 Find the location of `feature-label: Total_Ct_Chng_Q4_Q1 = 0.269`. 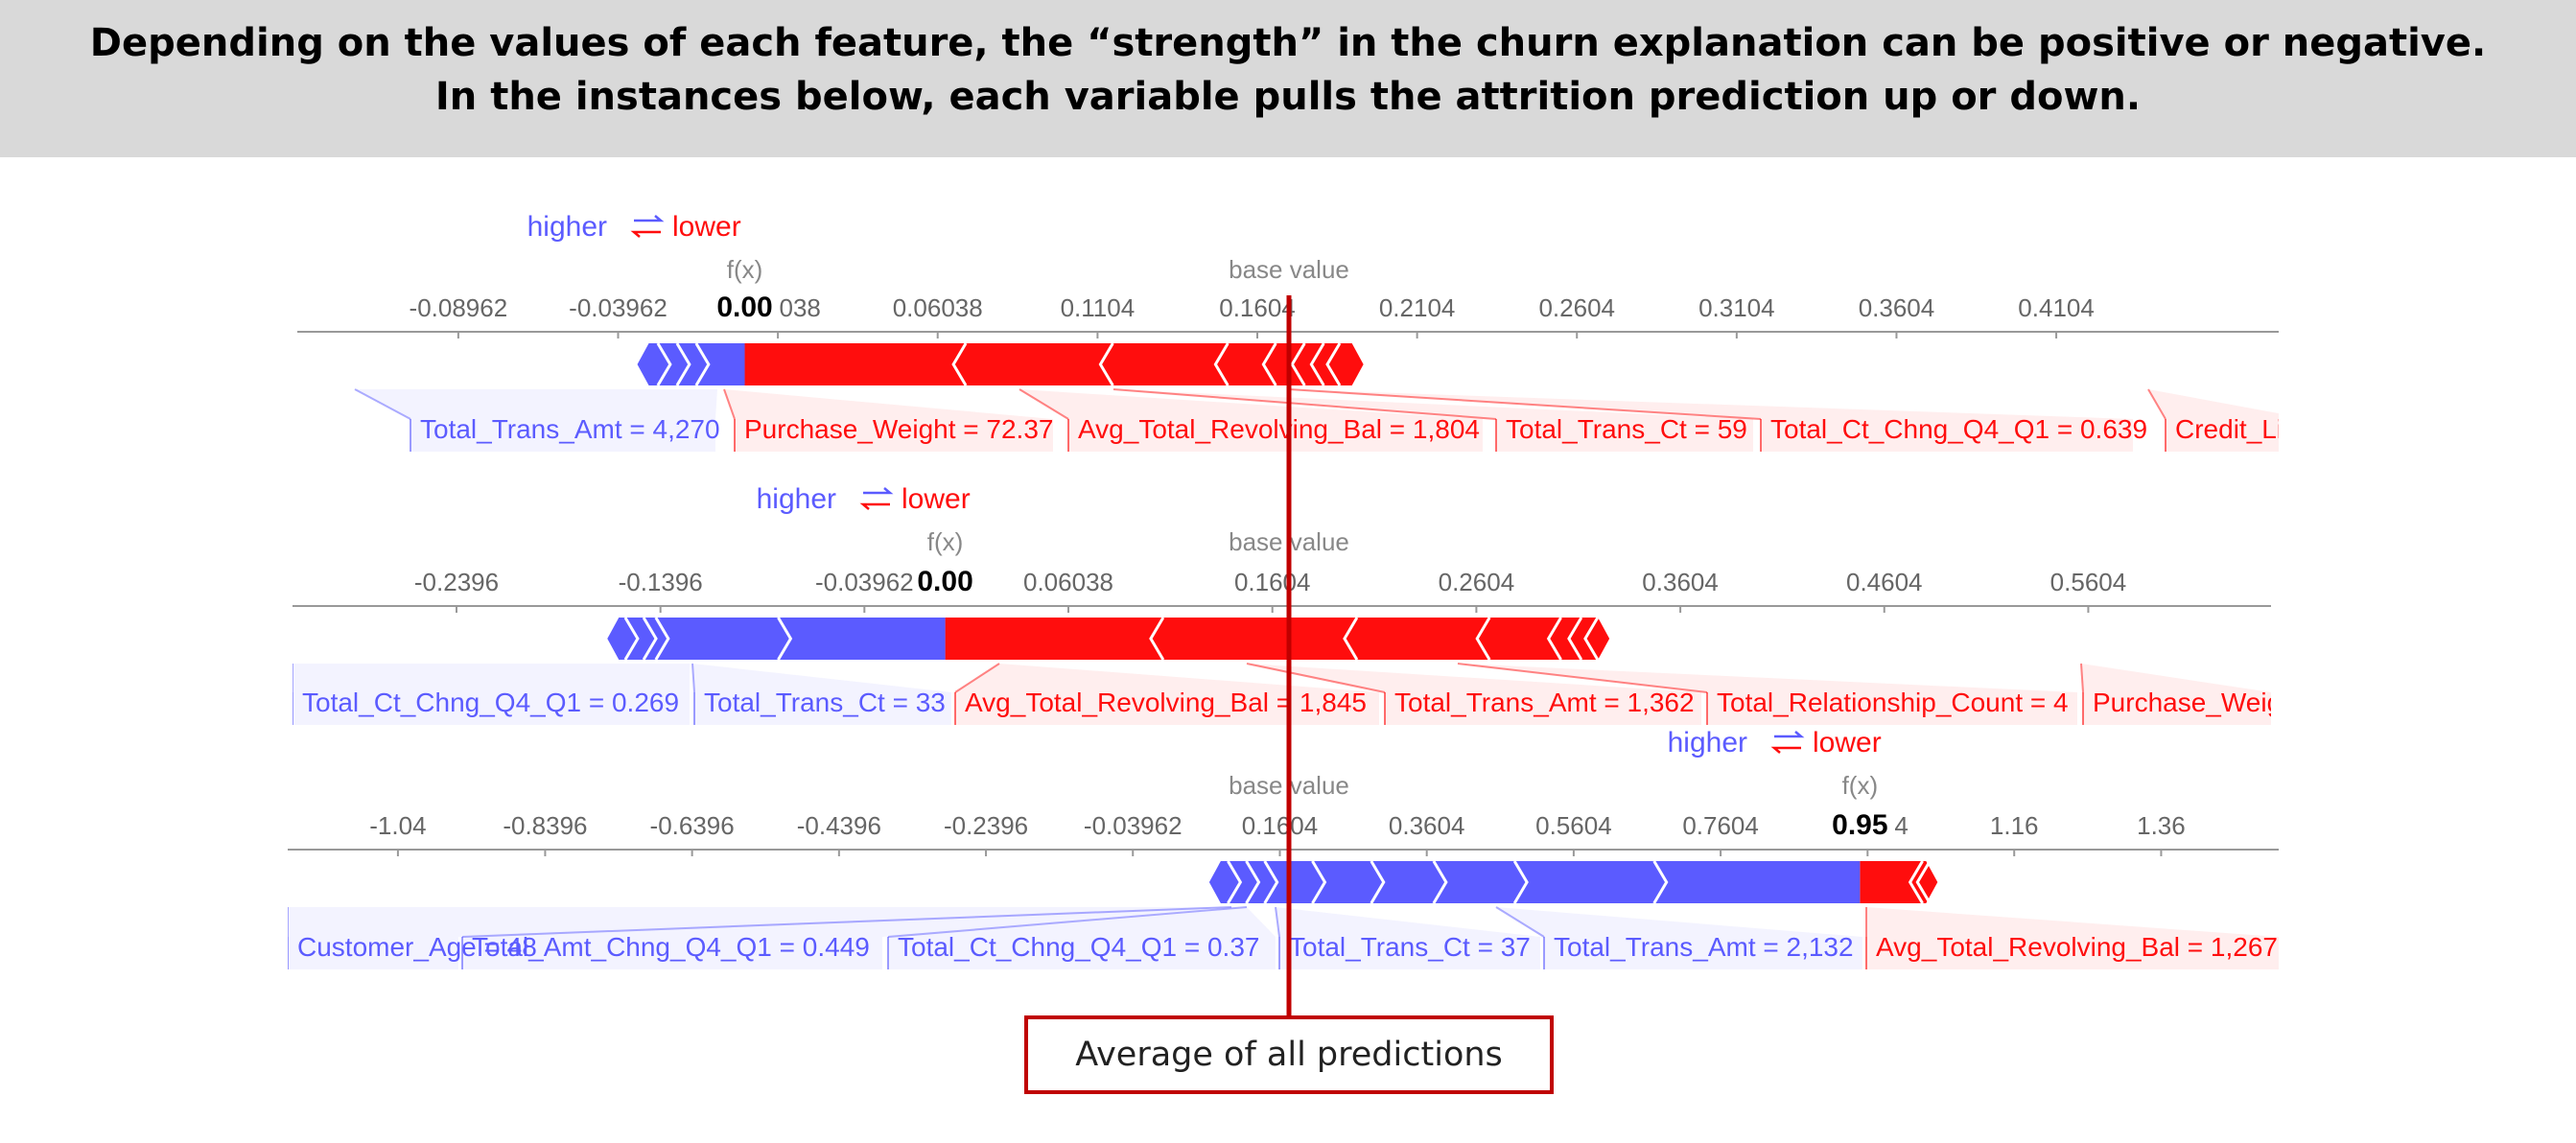

feature-label: Total_Ct_Chng_Q4_Q1 = 0.269 is located at coordinates (490, 702).